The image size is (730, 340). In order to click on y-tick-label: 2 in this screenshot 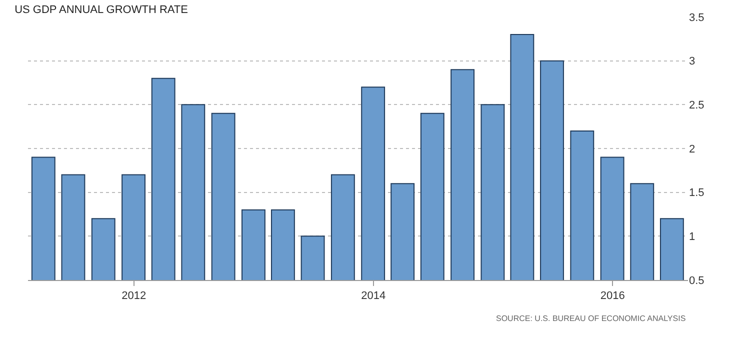, I will do `click(692, 149)`.